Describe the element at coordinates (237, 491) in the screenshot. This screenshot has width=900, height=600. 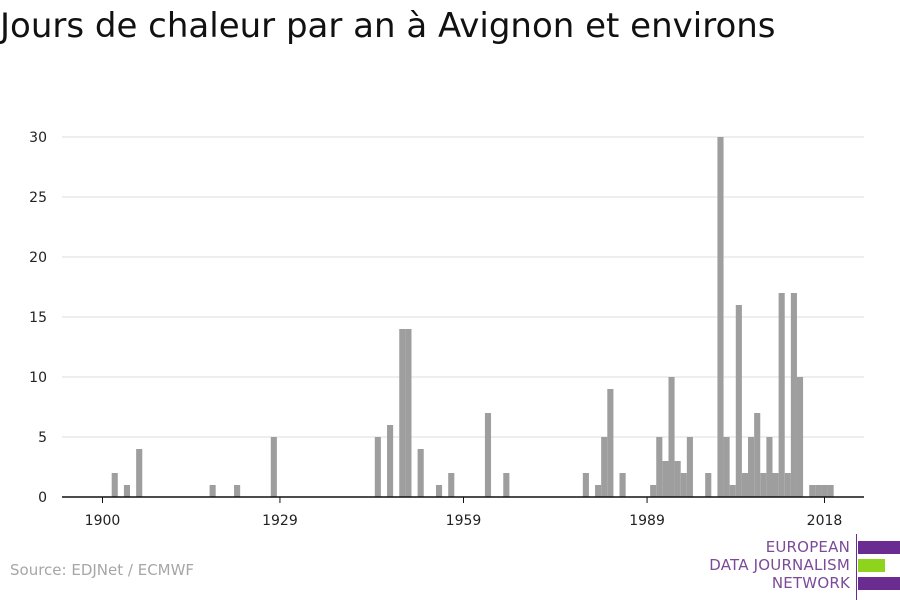
I see `bar-1922` at that location.